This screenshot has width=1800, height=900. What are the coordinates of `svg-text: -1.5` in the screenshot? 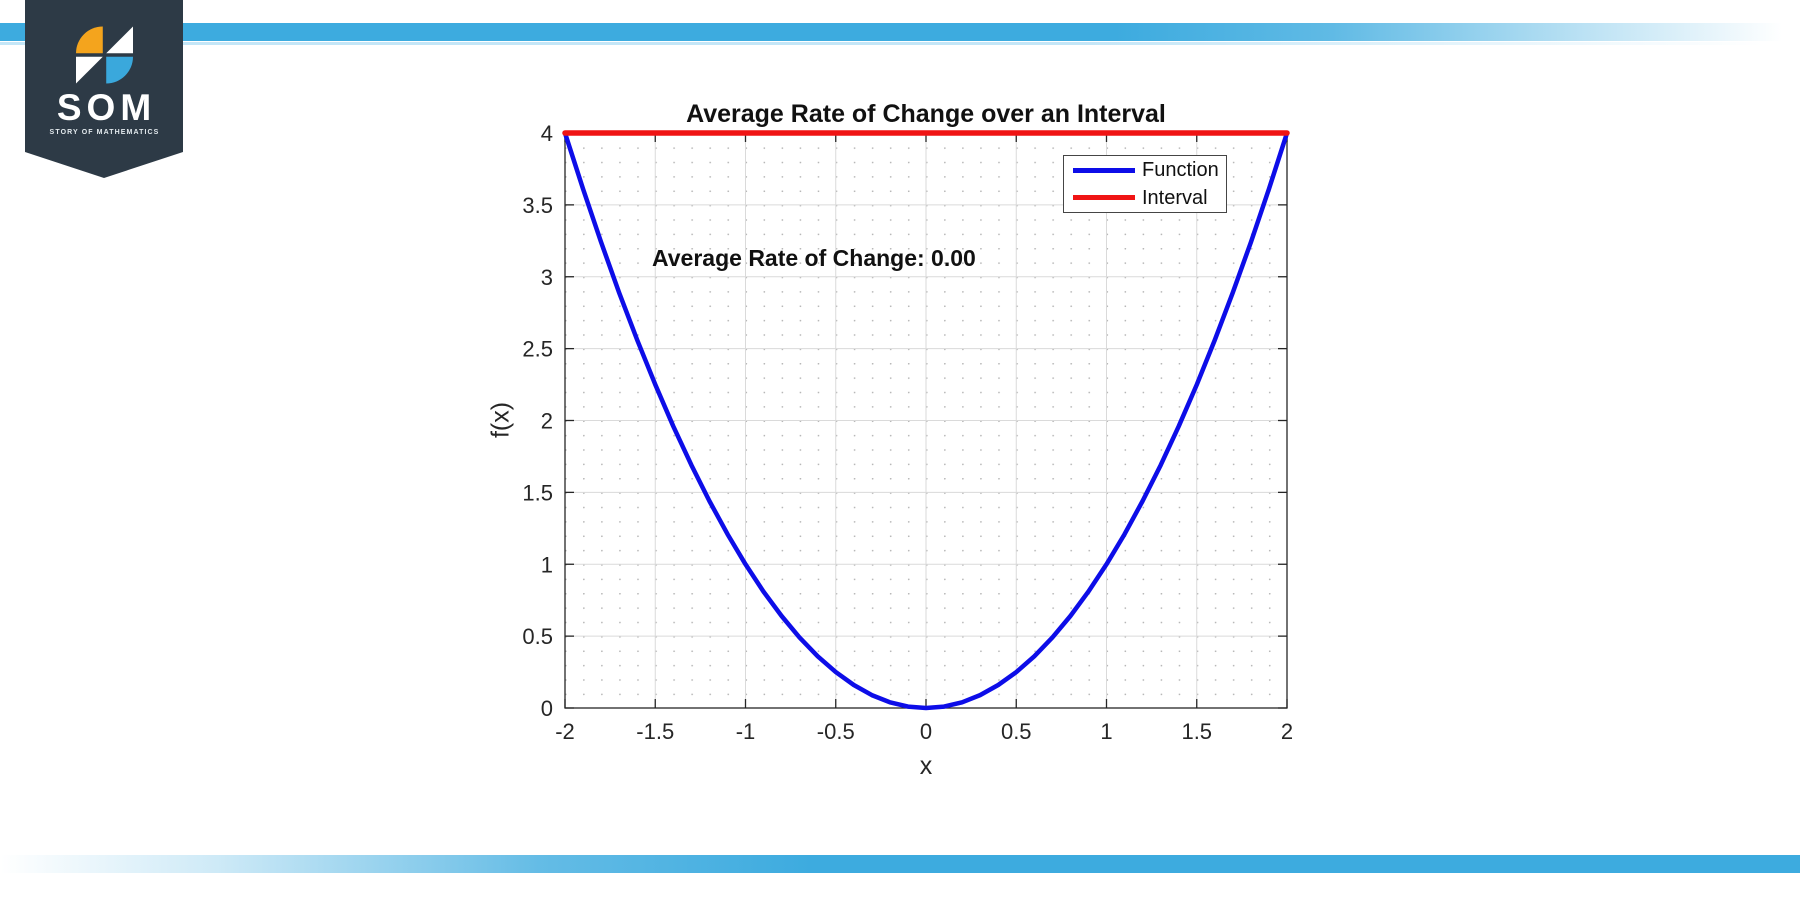 It's located at (655, 731).